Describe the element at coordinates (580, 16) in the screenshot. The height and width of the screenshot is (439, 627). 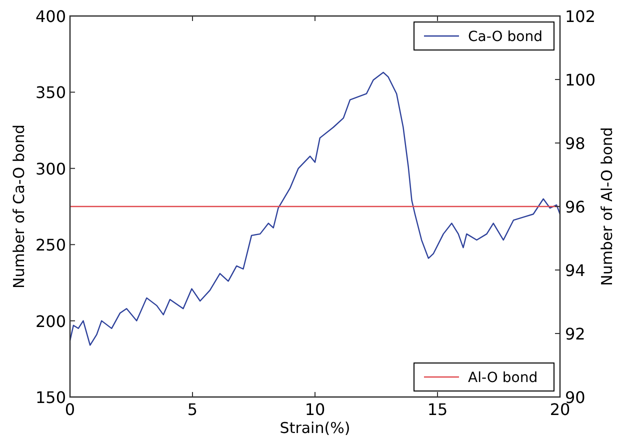
I see `y2-tick-label: 102` at that location.